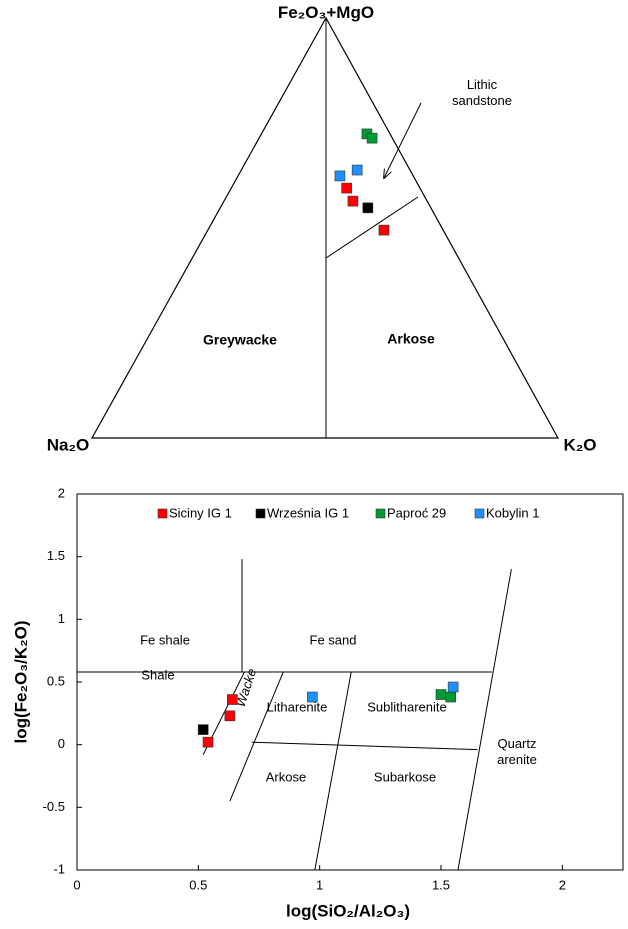 This screenshot has height=929, width=628. Describe the element at coordinates (517, 751) in the screenshot. I see `region-label: Quartz arenite` at that location.